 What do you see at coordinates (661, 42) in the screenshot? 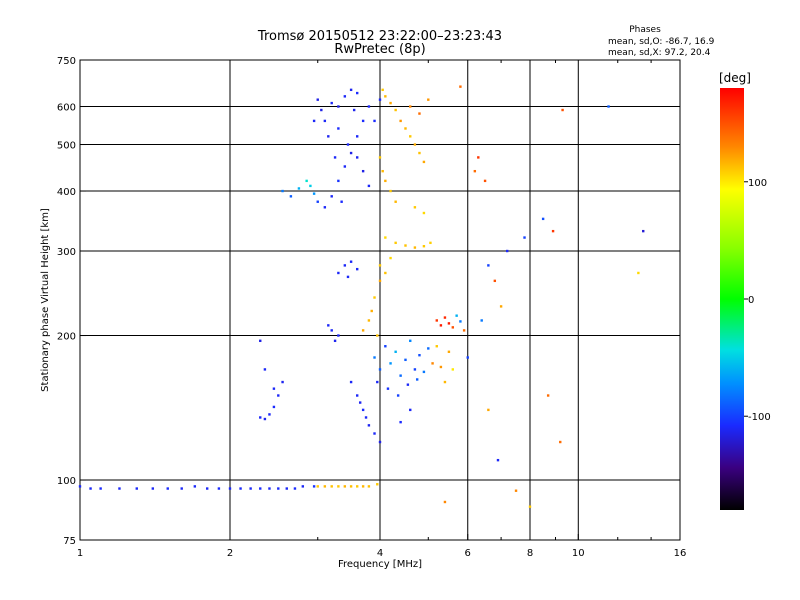
I see `phases-o-stats: mean, sd,O: -86.7, 16.9` at bounding box center [661, 42].